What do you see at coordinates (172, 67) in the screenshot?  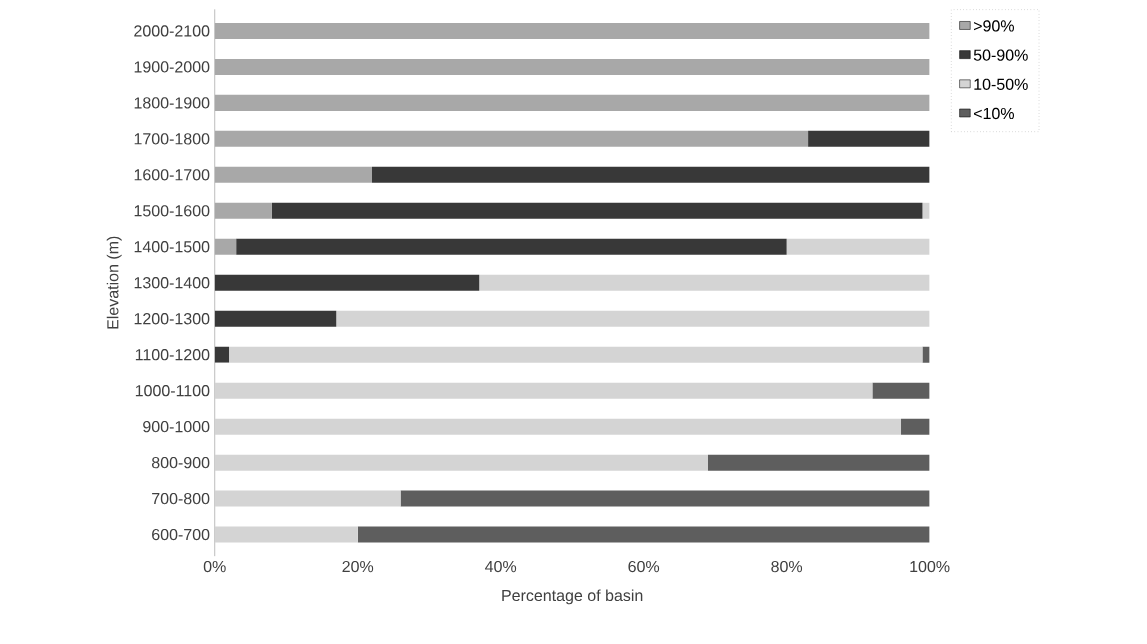 I see `y-tick-label: 1900-2000` at bounding box center [172, 67].